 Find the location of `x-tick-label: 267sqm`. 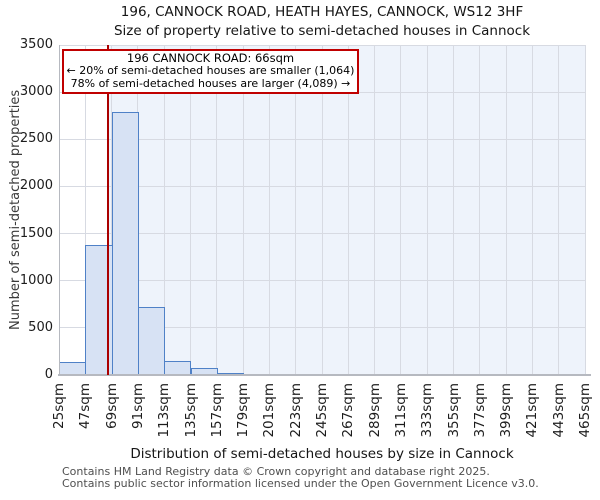

x-tick-label: 267sqm is located at coordinates (348, 410).